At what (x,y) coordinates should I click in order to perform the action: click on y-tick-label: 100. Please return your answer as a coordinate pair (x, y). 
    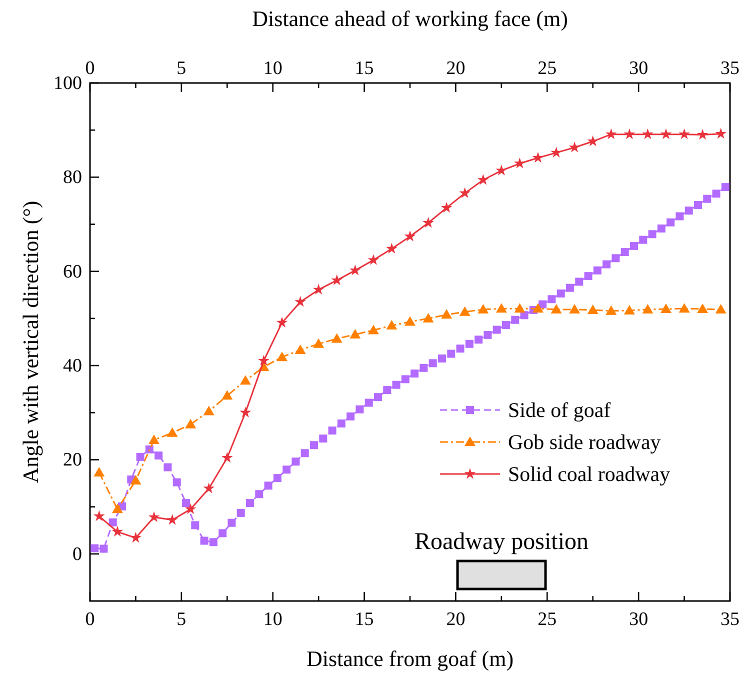
    Looking at the image, I should click on (68, 83).